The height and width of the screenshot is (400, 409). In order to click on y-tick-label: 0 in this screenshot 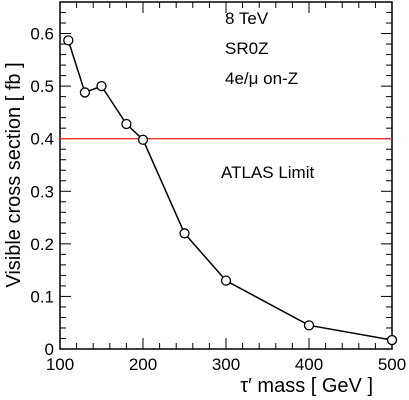, I will do `click(49, 349)`.